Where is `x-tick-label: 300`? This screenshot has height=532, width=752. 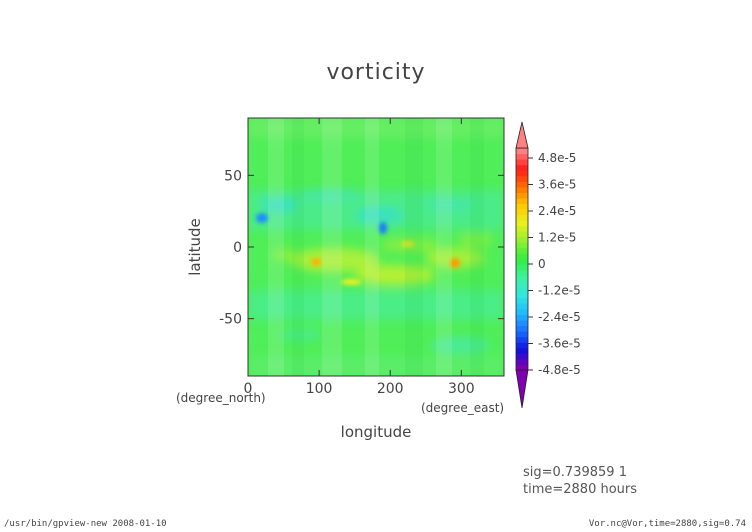
x-tick-label: 300 is located at coordinates (461, 389).